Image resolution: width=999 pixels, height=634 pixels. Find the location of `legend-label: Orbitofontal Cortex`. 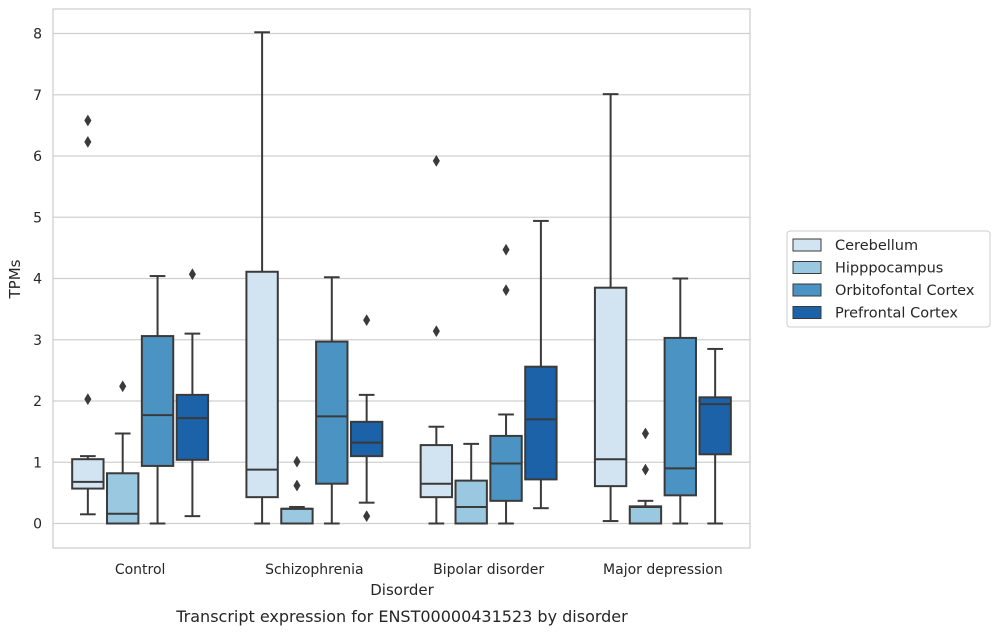

legend-label: Orbitofontal Cortex is located at coordinates (905, 291).